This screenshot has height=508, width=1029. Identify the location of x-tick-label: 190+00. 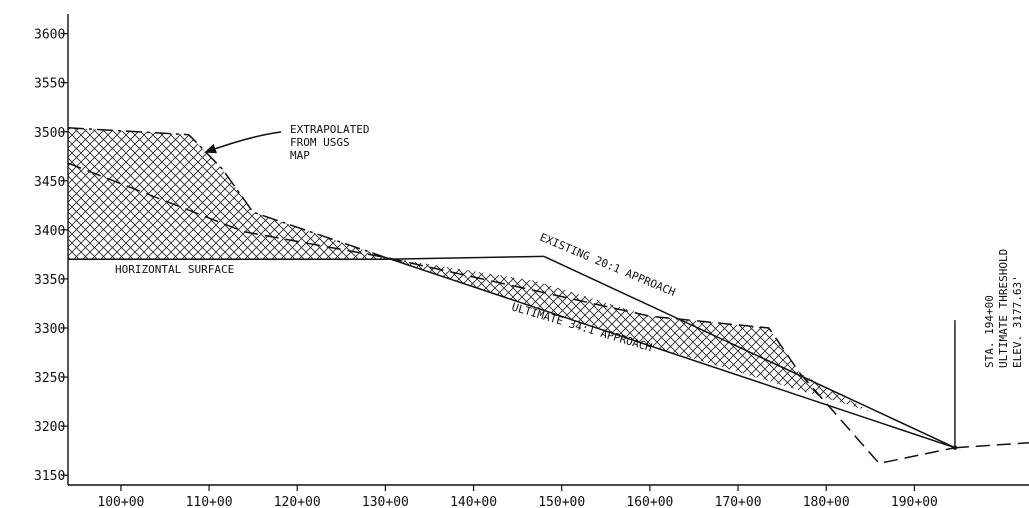
(914, 501).